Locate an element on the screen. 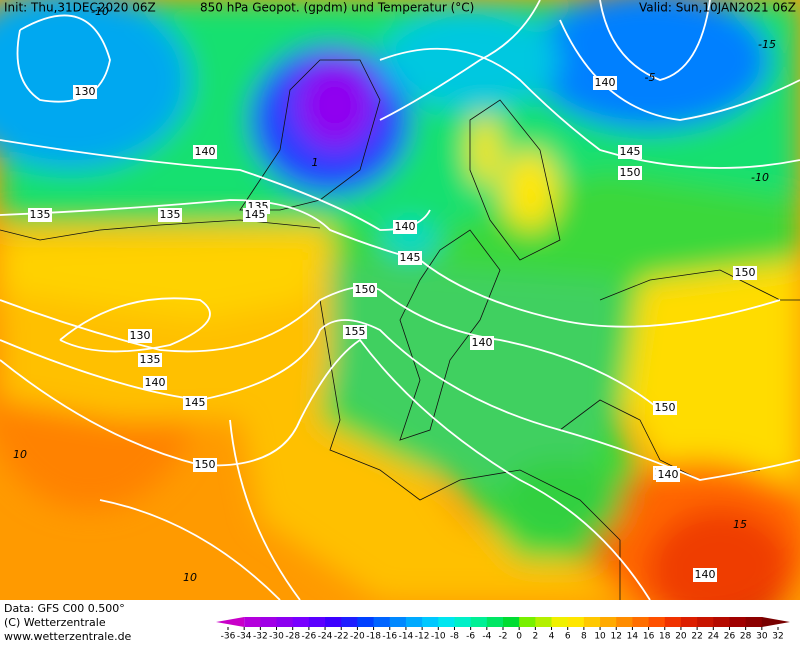 This screenshot has height=646, width=800. colorbar-label: 26 is located at coordinates (730, 637).